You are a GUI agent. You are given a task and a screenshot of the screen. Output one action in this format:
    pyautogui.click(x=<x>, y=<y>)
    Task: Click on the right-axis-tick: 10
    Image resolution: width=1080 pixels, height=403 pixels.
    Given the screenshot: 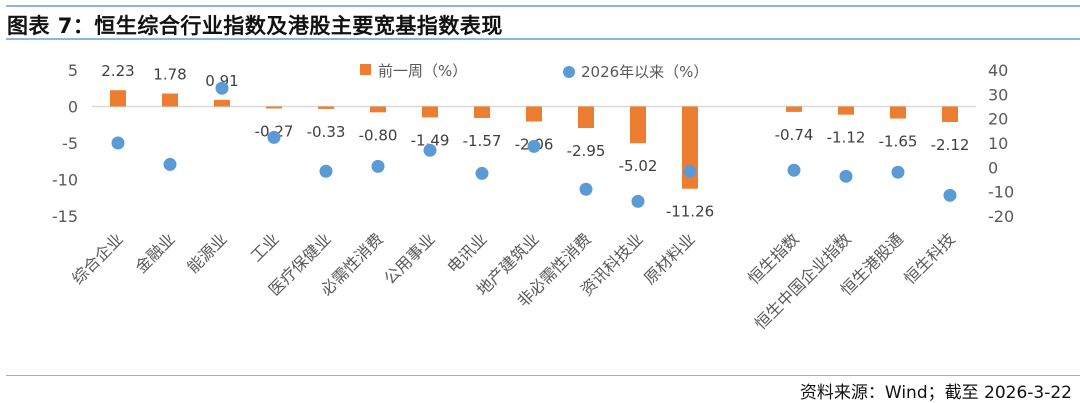 What is the action you would take?
    pyautogui.click(x=998, y=143)
    